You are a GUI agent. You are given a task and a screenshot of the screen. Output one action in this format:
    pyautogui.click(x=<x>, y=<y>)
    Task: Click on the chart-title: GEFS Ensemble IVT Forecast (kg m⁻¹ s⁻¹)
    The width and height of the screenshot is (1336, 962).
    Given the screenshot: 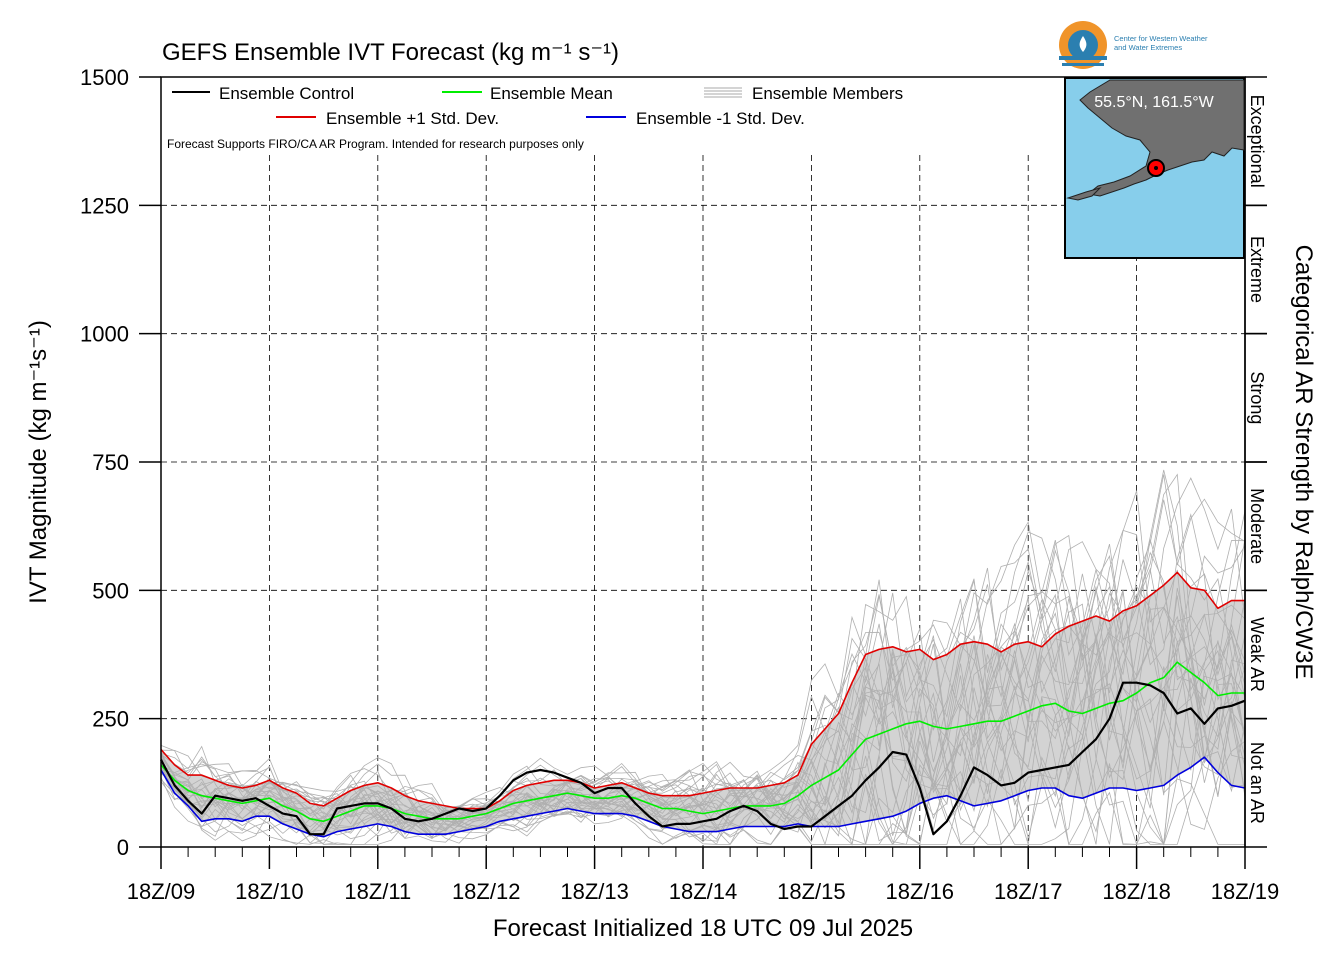 What is the action you would take?
    pyautogui.click(x=390, y=52)
    